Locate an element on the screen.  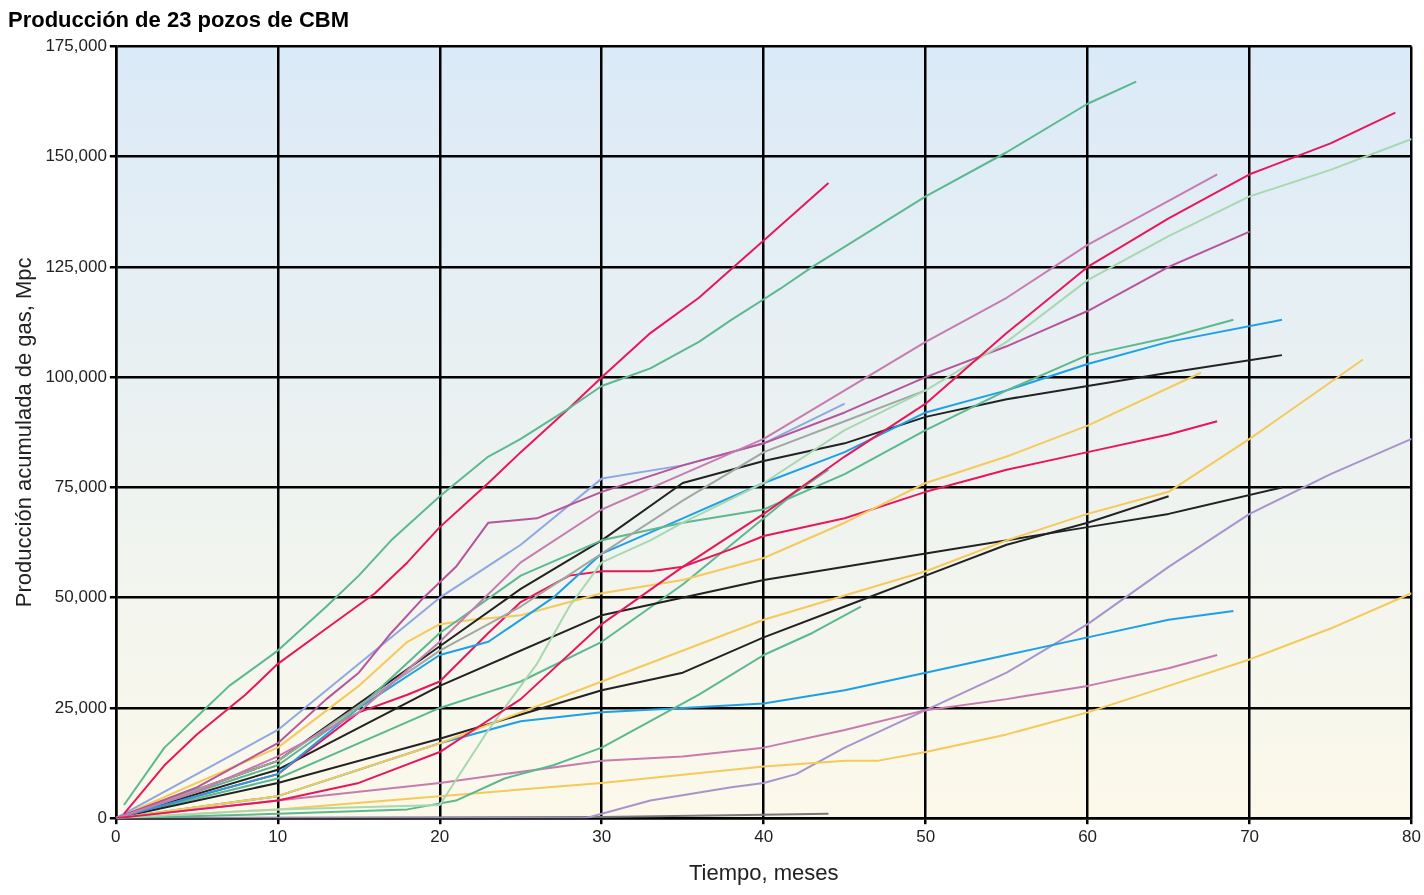
x-tick-label: 30 is located at coordinates (602, 837).